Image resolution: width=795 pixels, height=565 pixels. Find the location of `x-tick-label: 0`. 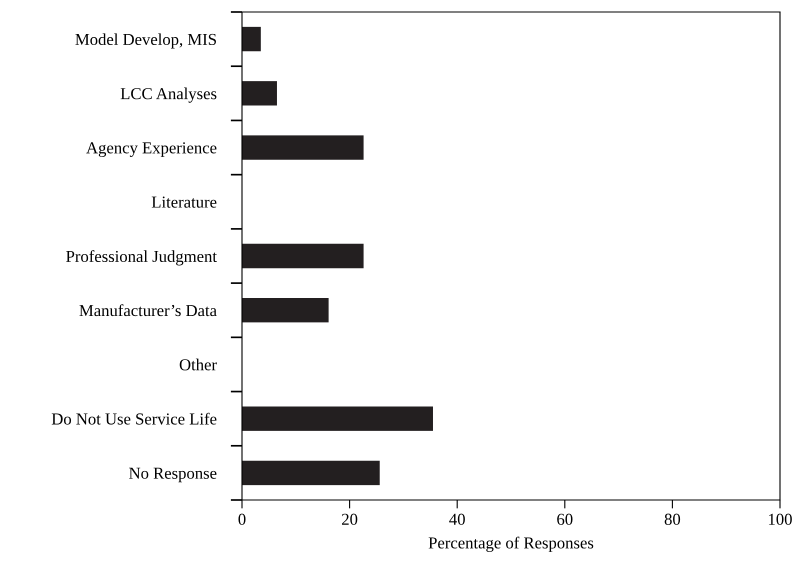

x-tick-label: 0 is located at coordinates (242, 519).